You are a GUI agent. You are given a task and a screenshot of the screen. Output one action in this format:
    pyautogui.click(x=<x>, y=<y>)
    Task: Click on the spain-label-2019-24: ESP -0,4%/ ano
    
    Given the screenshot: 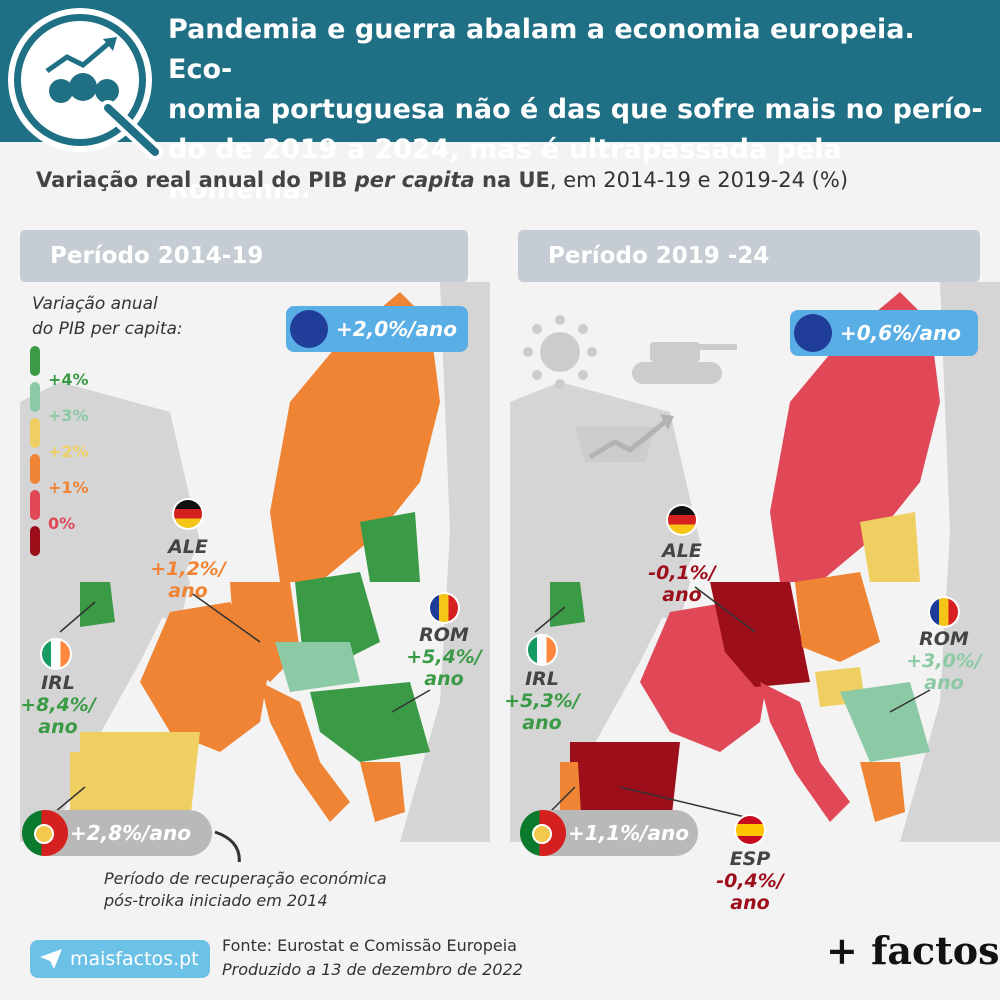 What is the action you would take?
    pyautogui.click(x=750, y=881)
    